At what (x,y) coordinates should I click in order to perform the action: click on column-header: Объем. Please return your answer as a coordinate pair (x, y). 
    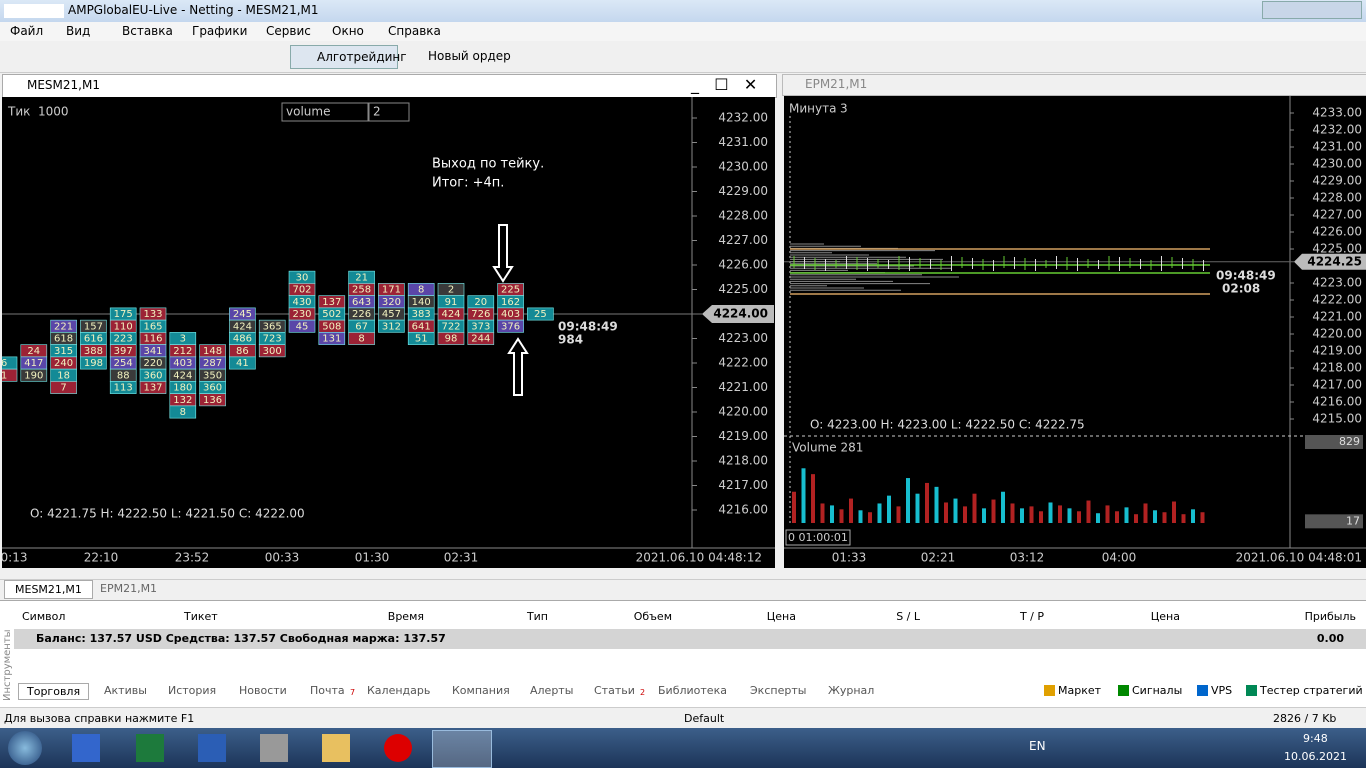
    Looking at the image, I should click on (652, 616).